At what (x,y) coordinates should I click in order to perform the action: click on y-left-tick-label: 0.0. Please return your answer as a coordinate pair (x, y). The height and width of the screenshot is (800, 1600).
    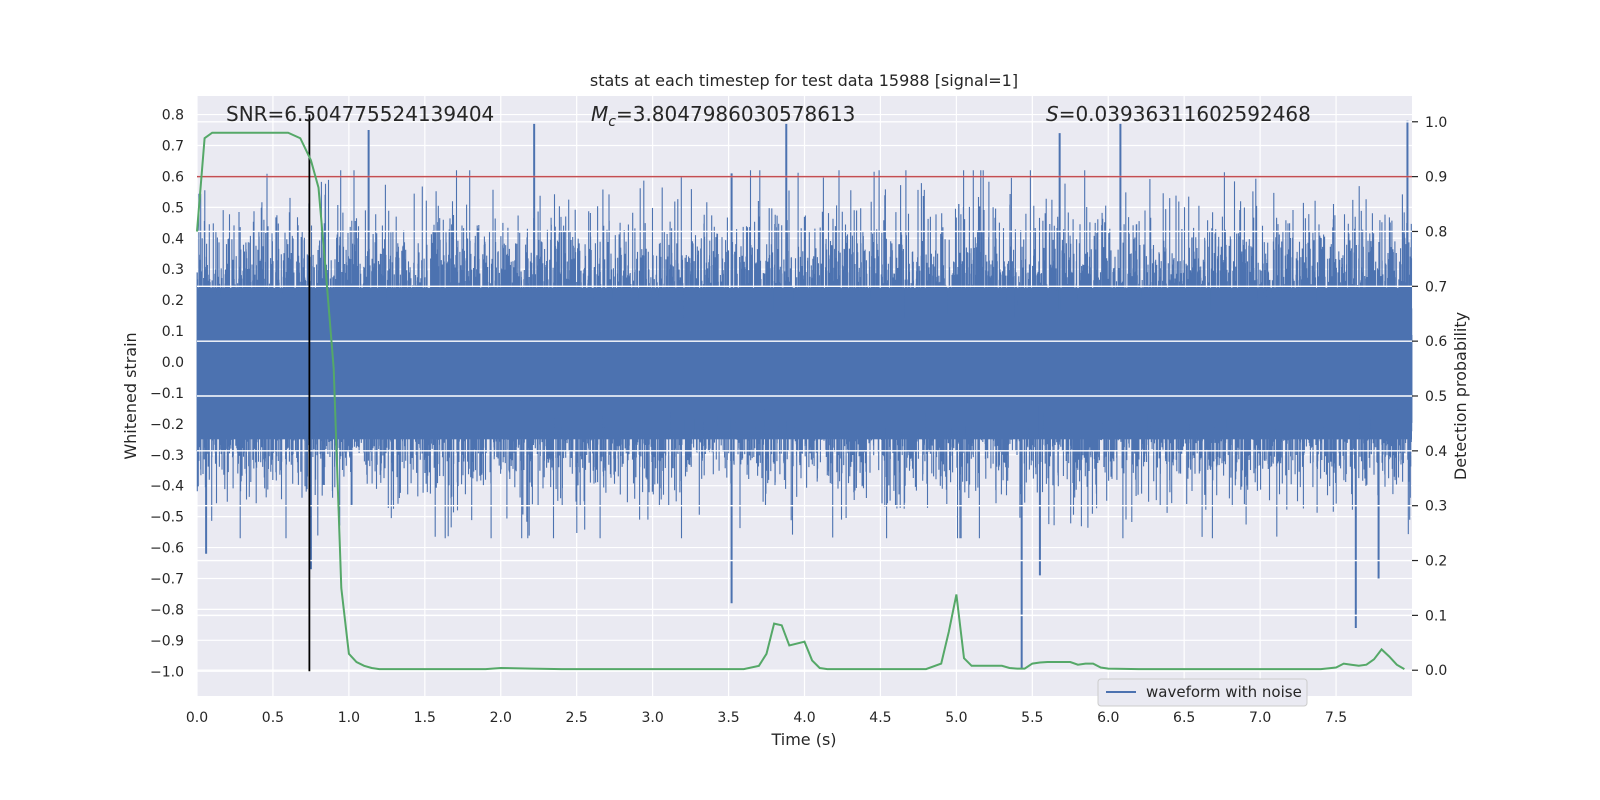
    Looking at the image, I should click on (173, 363).